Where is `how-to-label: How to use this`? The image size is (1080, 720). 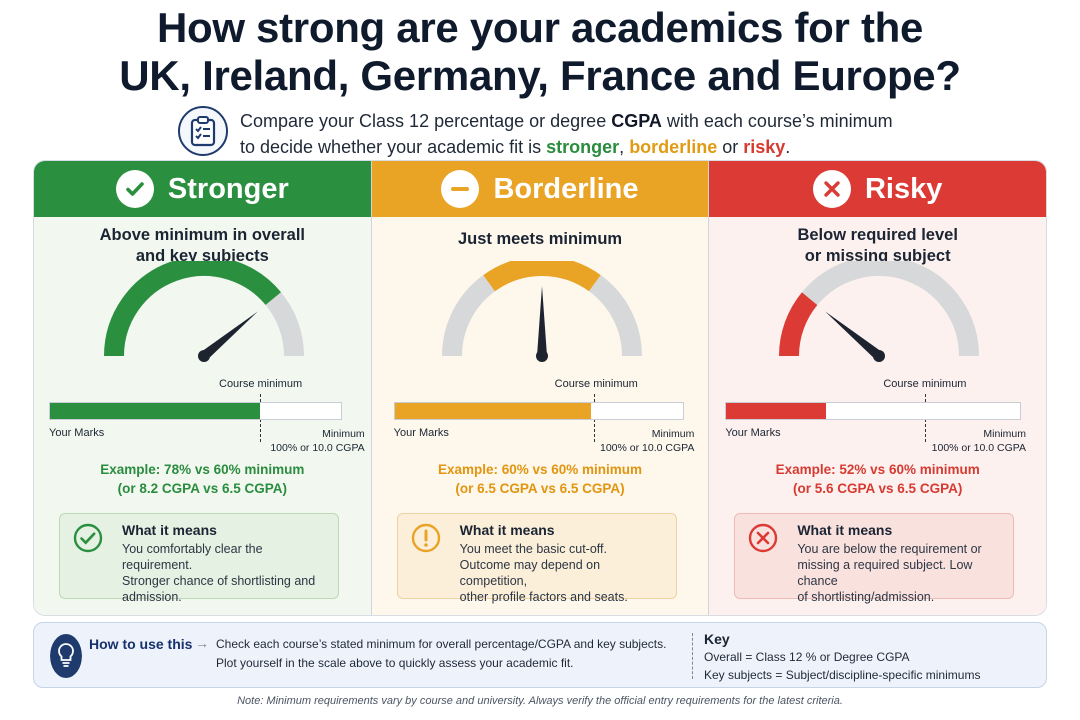 how-to-label: How to use this is located at coordinates (141, 644).